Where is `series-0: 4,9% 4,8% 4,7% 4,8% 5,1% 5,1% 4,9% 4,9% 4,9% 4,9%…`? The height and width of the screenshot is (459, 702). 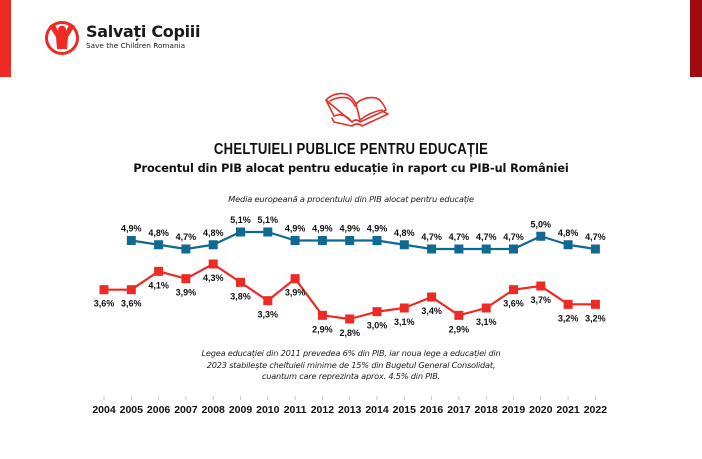
series-0: 4,9% 4,8% 4,7% 4,8% 5,1% 5,1% 4,9% 4,9% 4,9% 4,9%… is located at coordinates (363, 234).